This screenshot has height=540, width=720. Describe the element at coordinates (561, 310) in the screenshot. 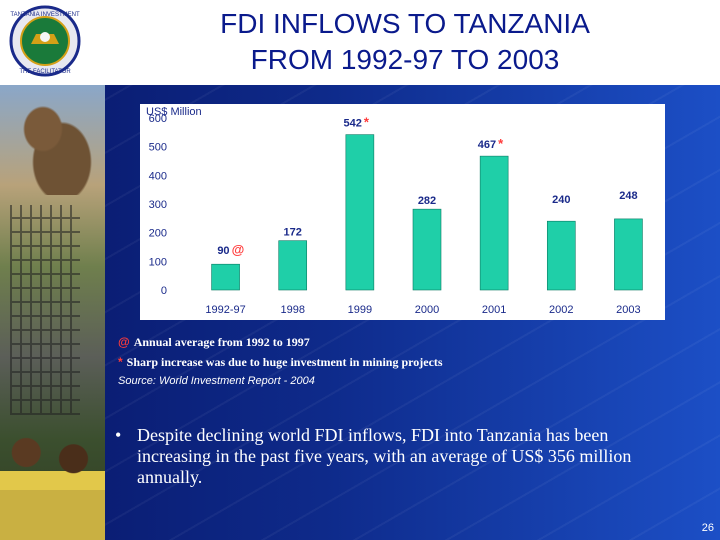

I see `x-tick-label: 2002` at that location.